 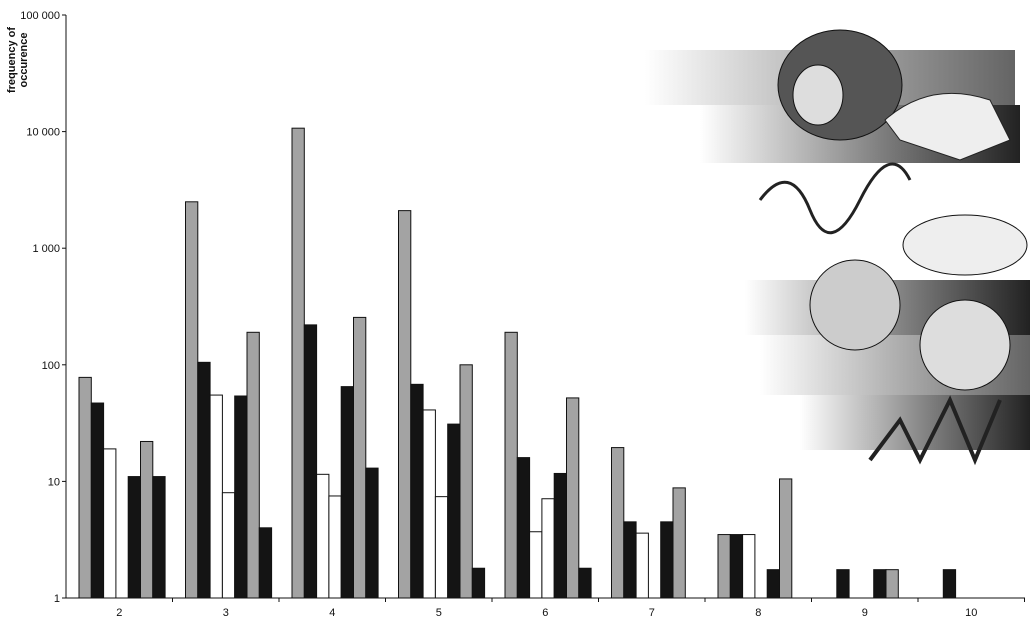 I want to click on x-tick-label: 8, so click(x=758, y=613).